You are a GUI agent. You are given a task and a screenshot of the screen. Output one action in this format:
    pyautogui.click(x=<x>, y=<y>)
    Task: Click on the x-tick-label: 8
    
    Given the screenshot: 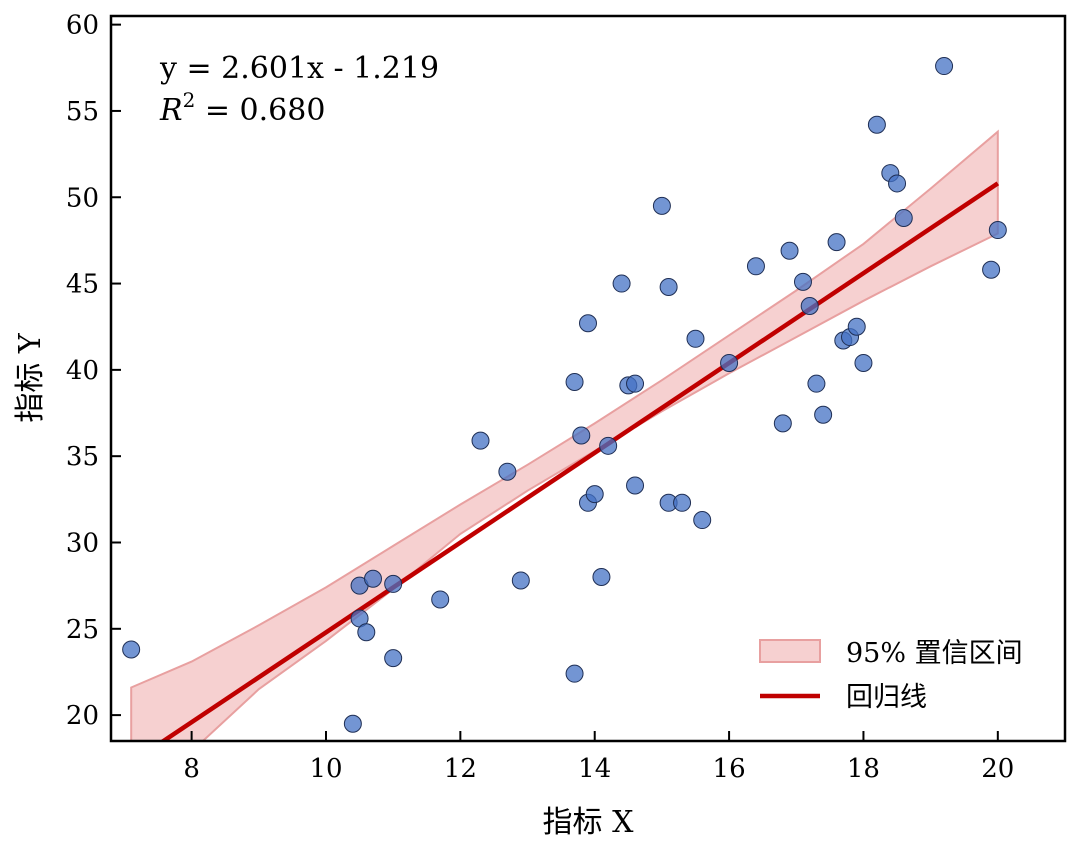 What is the action you would take?
    pyautogui.click(x=191, y=769)
    